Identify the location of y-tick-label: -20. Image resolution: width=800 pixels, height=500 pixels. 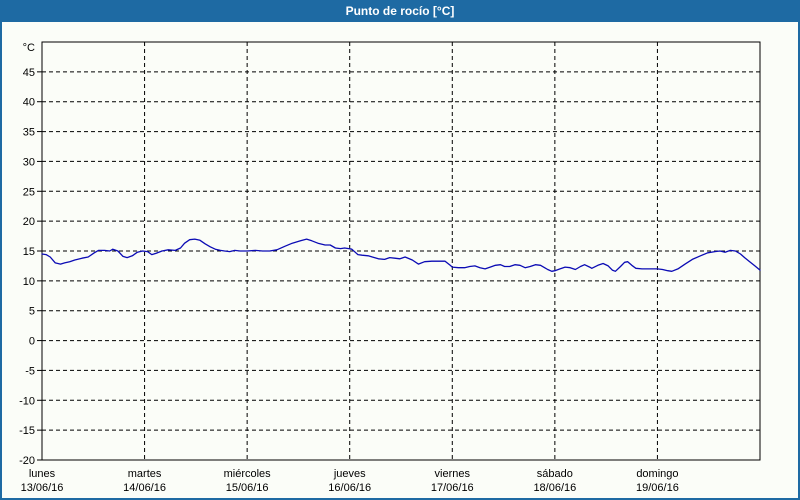
(27, 461).